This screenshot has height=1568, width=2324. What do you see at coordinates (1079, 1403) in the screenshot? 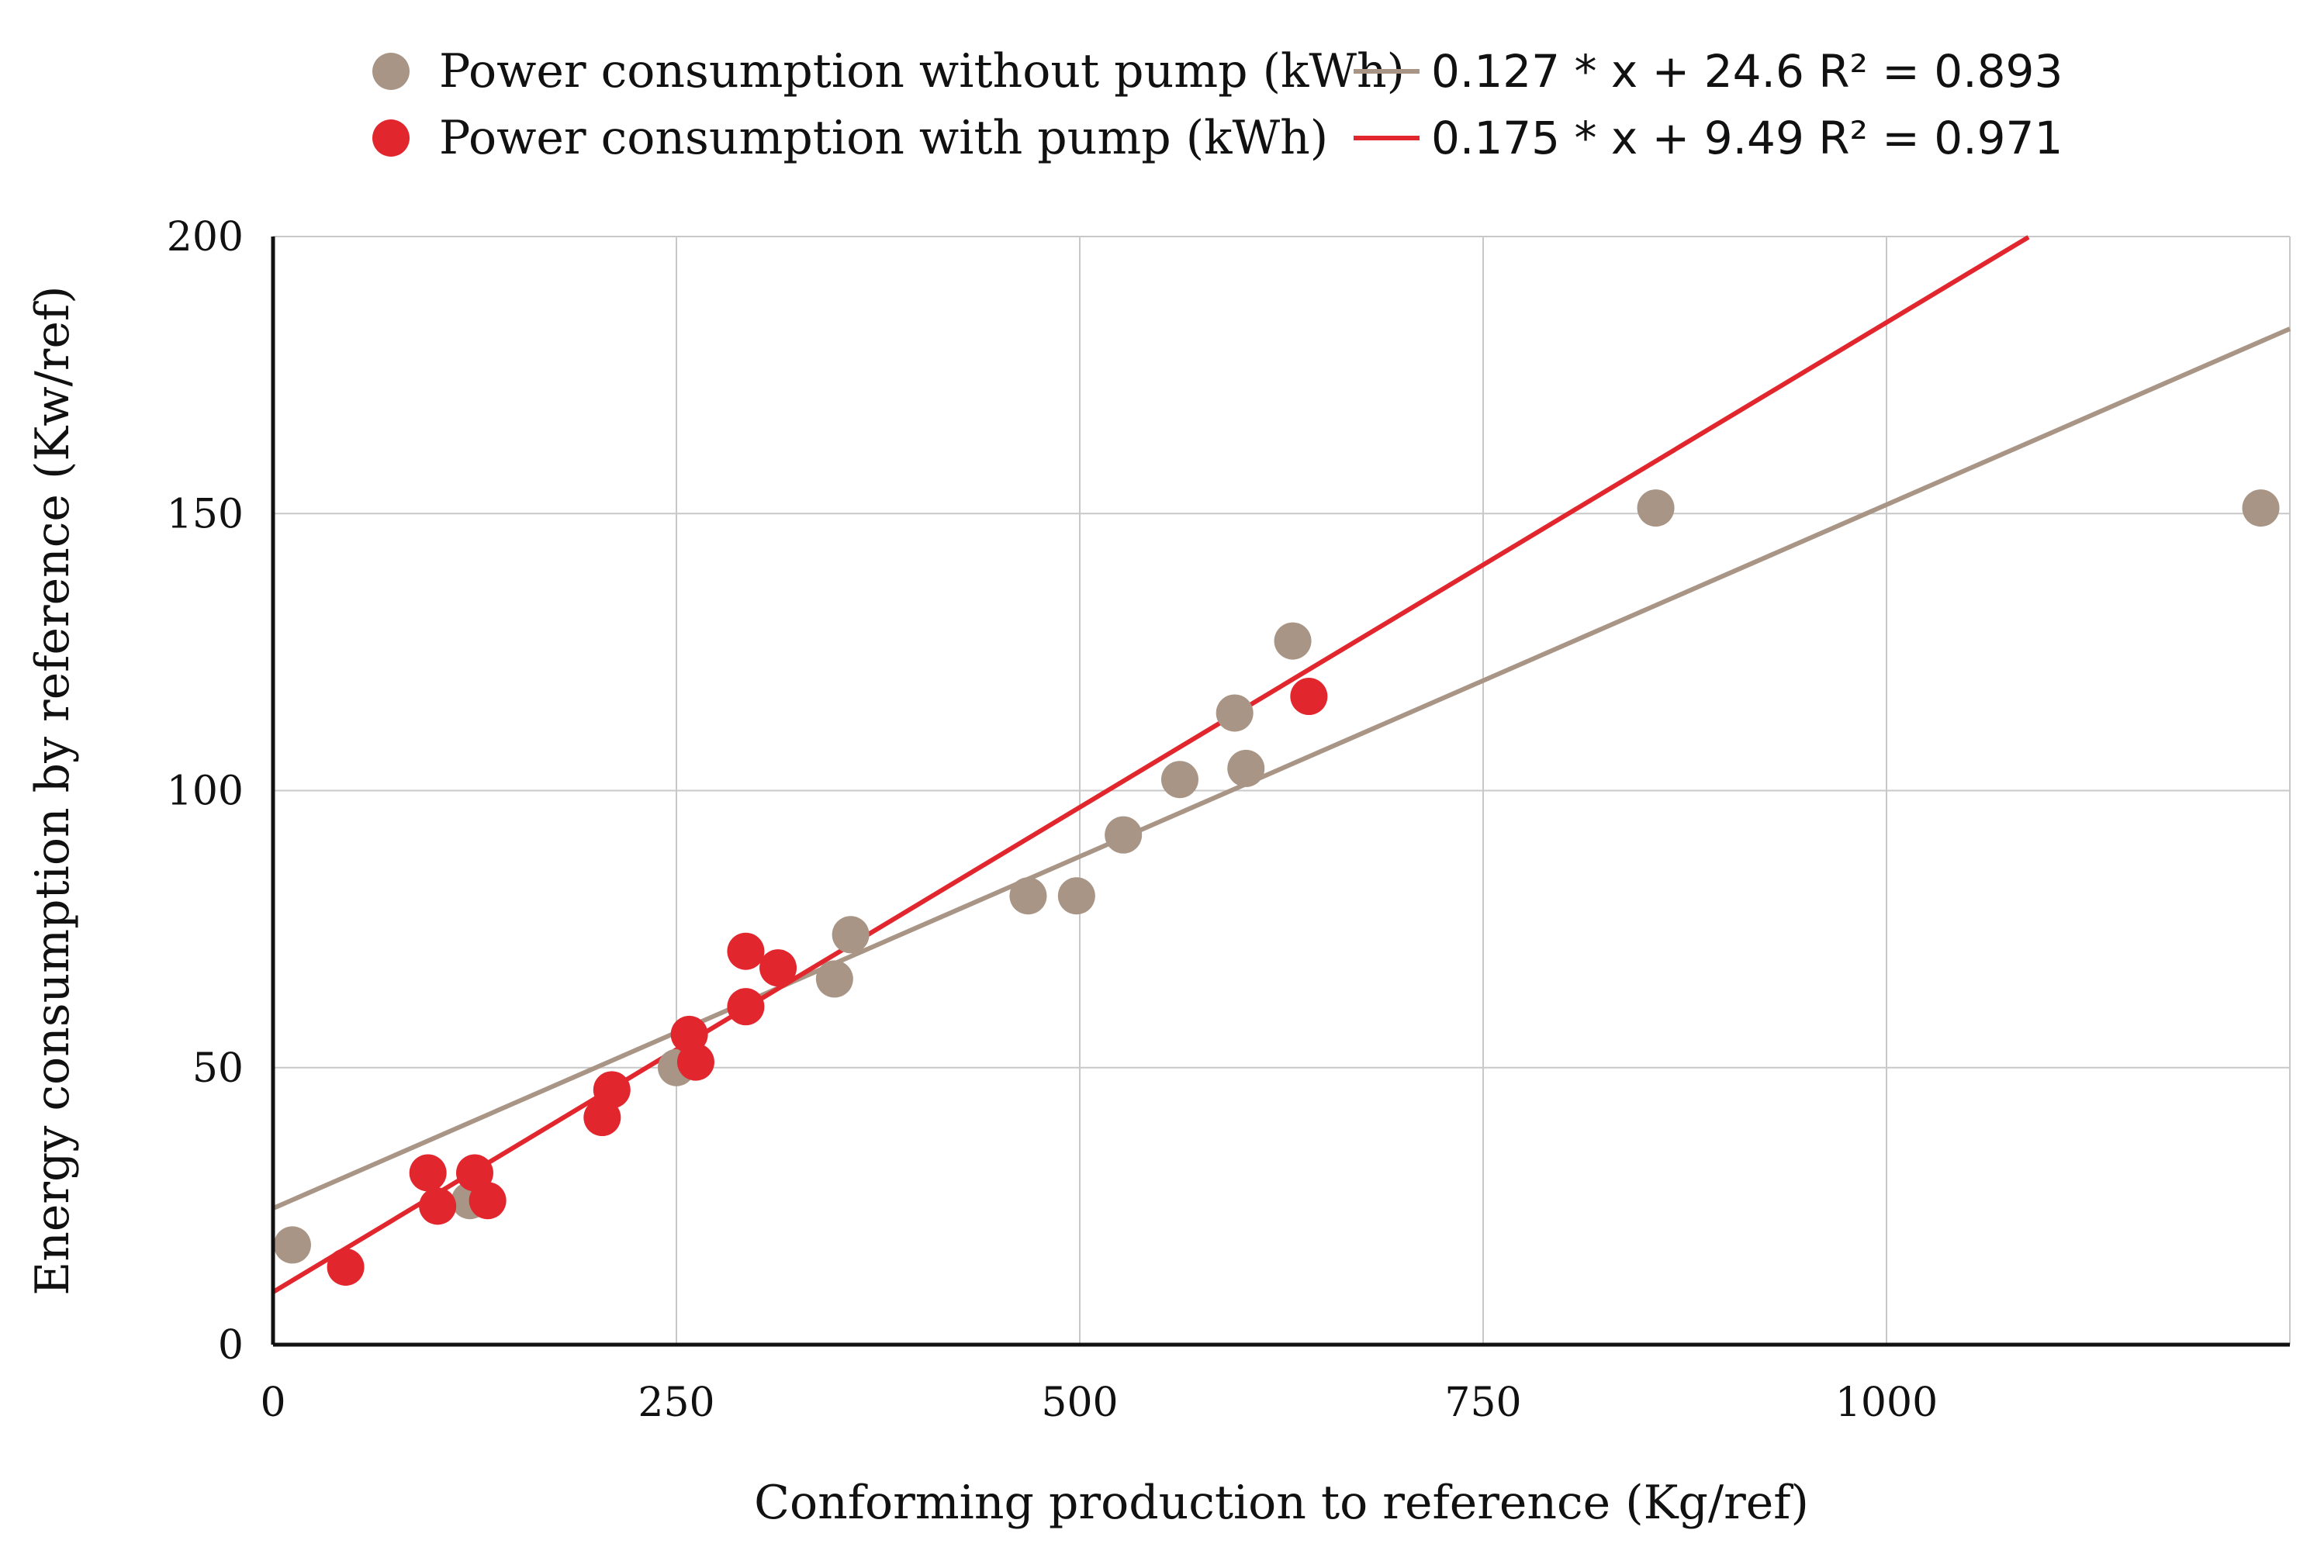
I see `x-tick-label: 500` at bounding box center [1079, 1403].